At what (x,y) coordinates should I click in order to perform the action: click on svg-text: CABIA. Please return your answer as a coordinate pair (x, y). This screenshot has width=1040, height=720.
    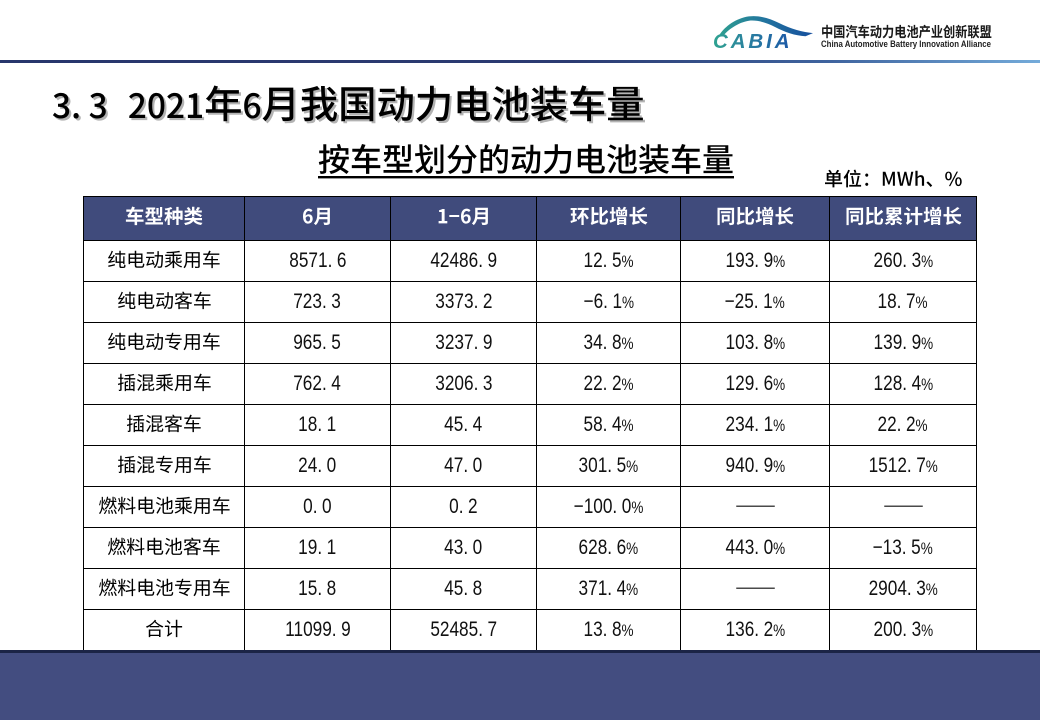
    Looking at the image, I should click on (752, 41).